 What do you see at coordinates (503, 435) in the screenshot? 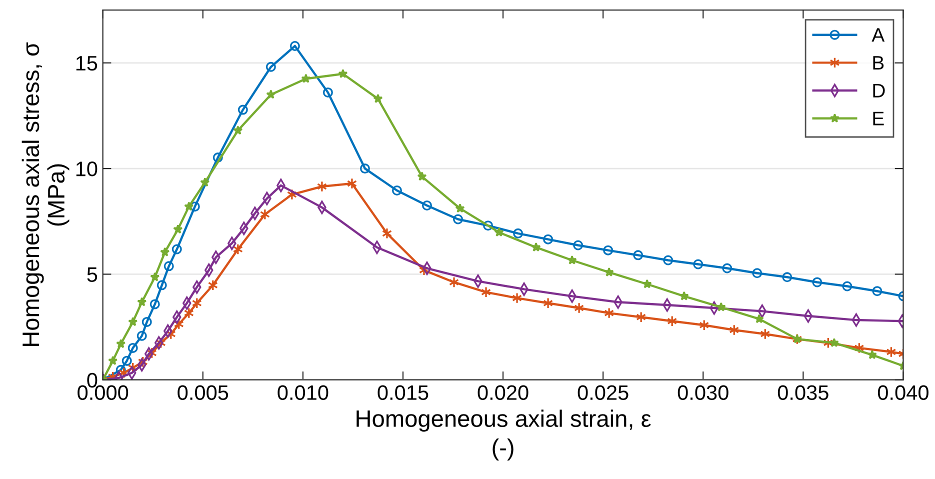
I see `x-axis-title: Homogeneous axial strain, ε (-)` at bounding box center [503, 435].